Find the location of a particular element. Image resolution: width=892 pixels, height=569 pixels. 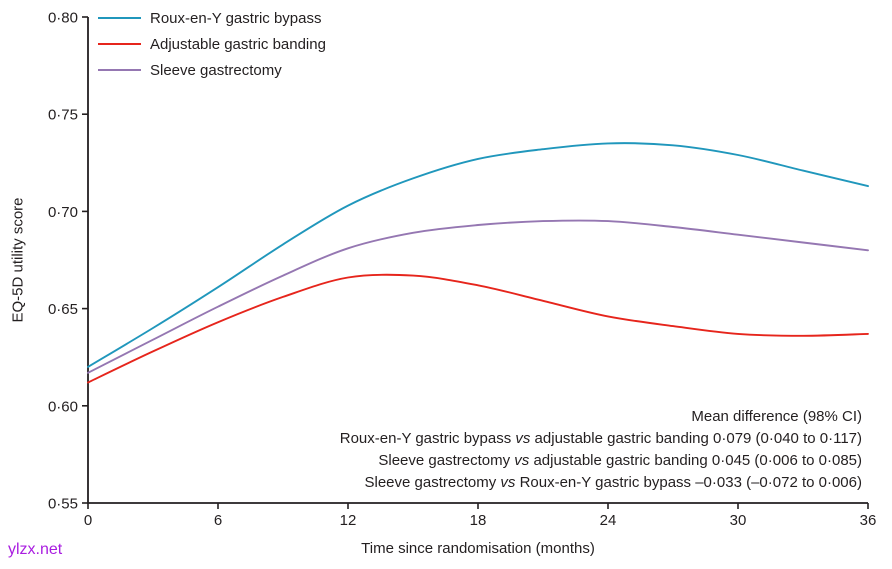

x-tick-label: 24 is located at coordinates (608, 520).